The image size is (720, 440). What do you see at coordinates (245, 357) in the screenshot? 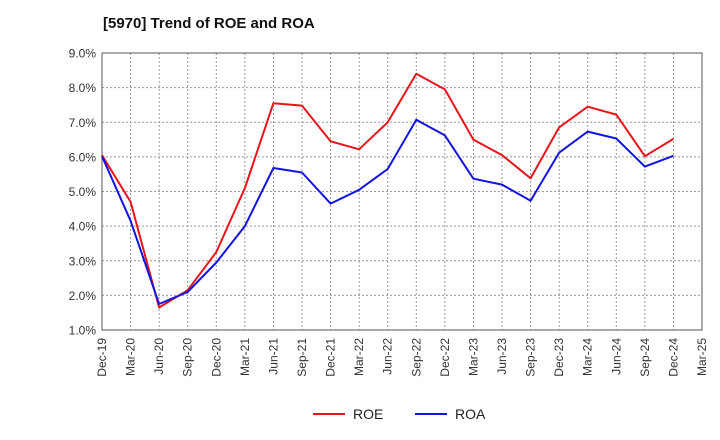
I see `x-tick-label: Mar-21` at bounding box center [245, 357].